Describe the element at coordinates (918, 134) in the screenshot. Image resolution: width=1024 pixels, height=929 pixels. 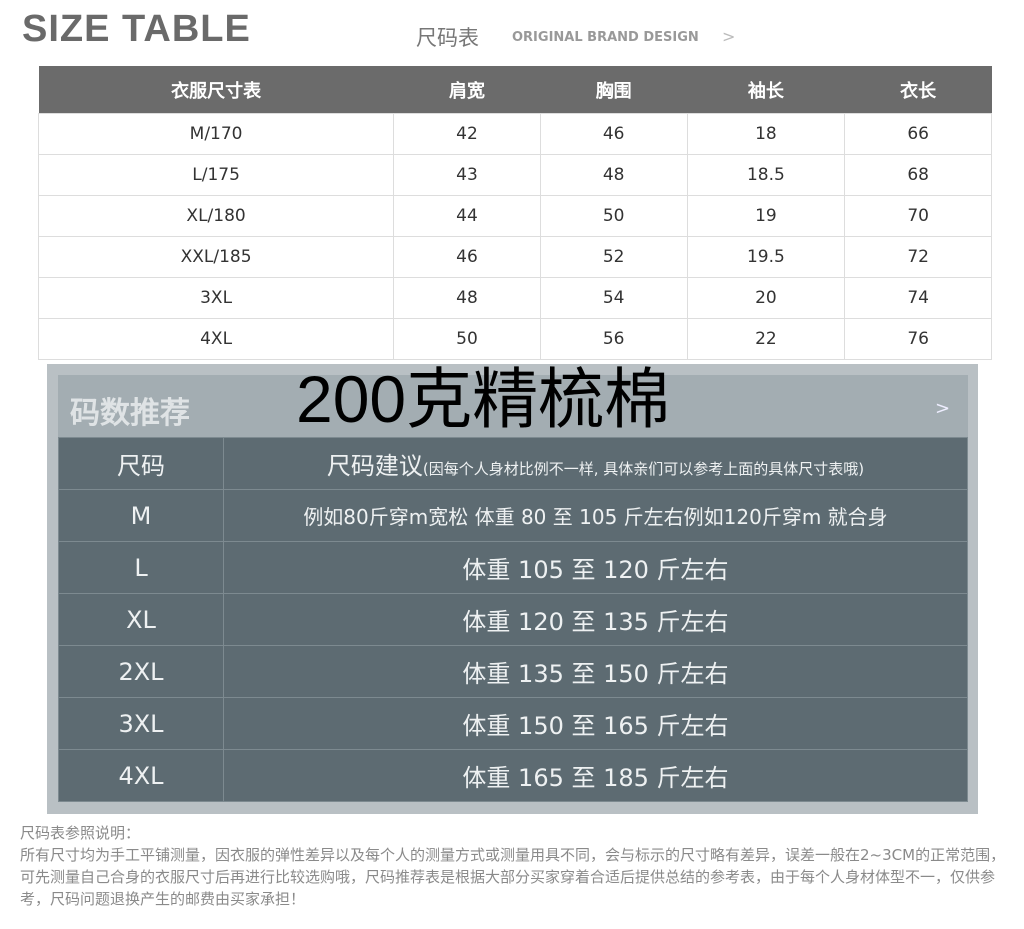
I see `table-cell: 66` at that location.